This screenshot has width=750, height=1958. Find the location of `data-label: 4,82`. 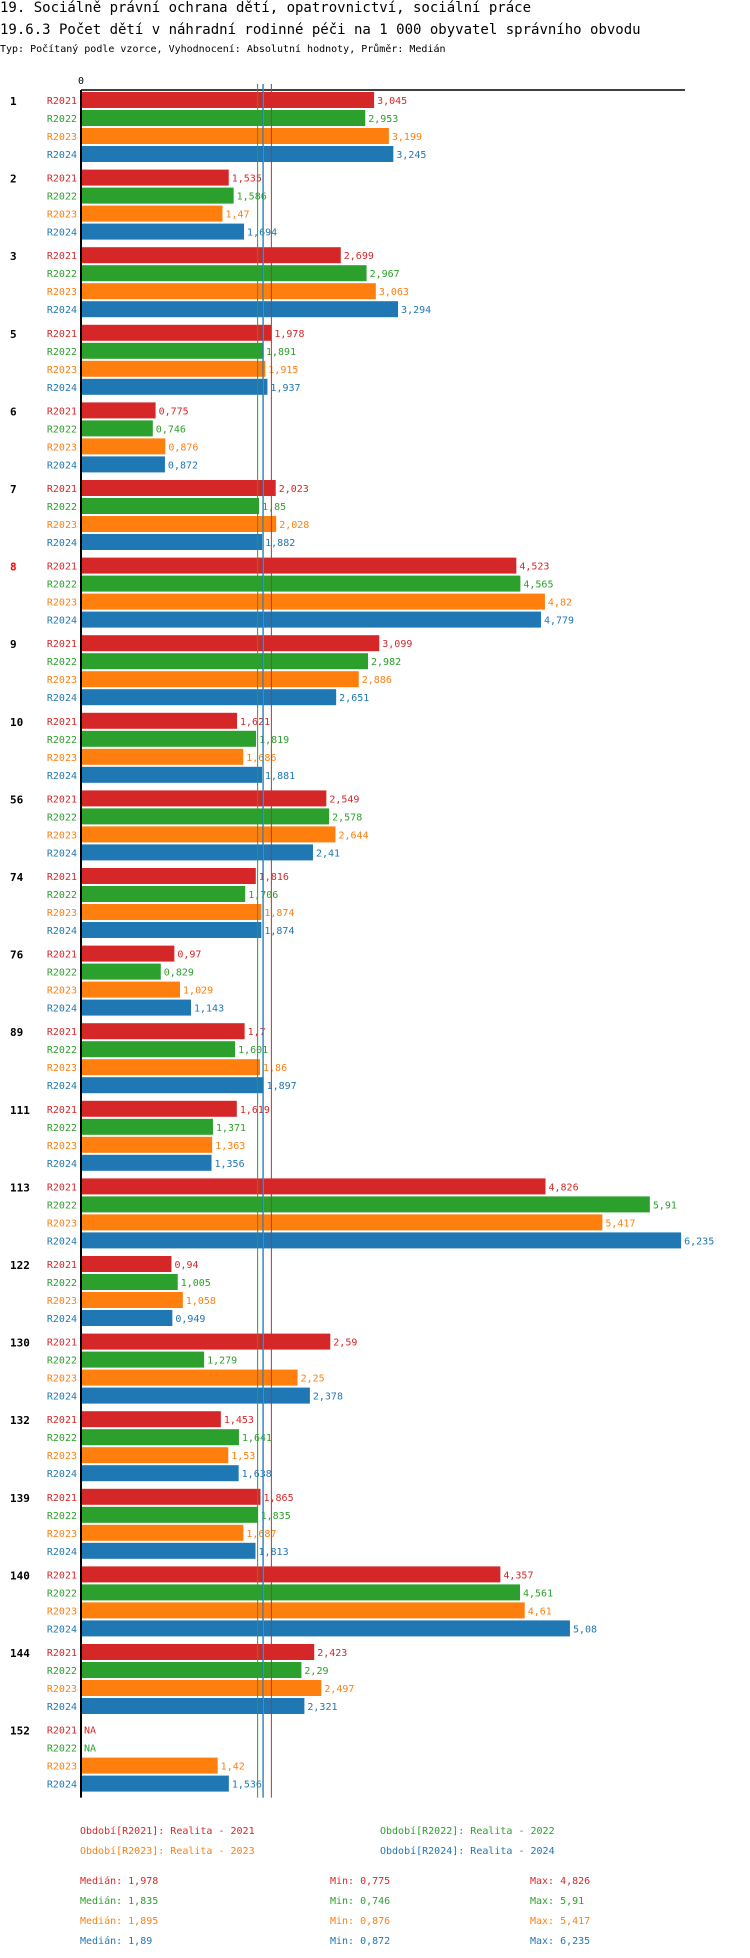

data-label: 4,82 is located at coordinates (560, 603).